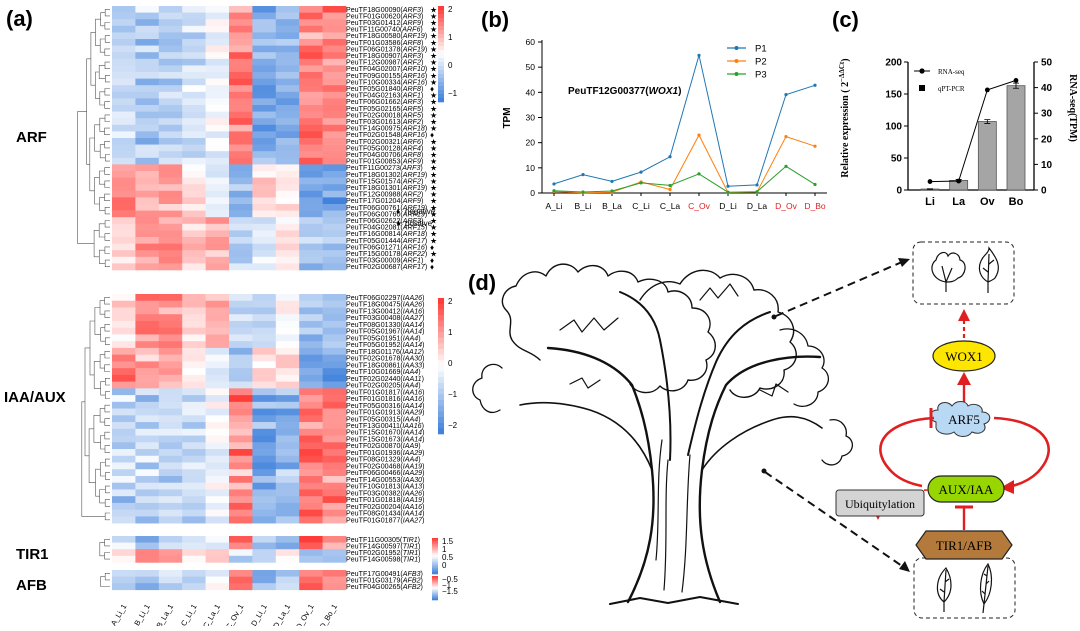 The height and width of the screenshot is (631, 1080). I want to click on iaa-scale-swatch, so click(441, 414).